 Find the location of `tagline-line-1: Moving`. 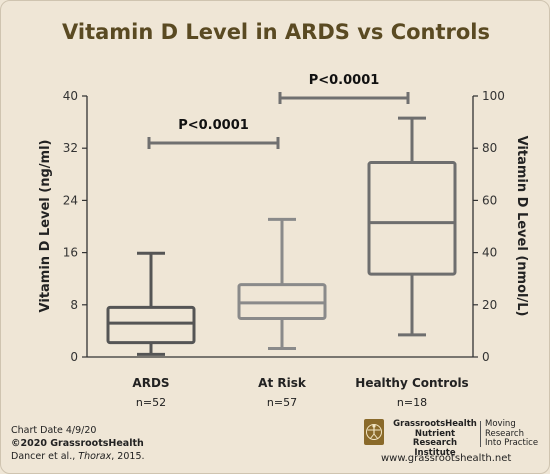

tagline-line-1: Moving is located at coordinates (500, 424).